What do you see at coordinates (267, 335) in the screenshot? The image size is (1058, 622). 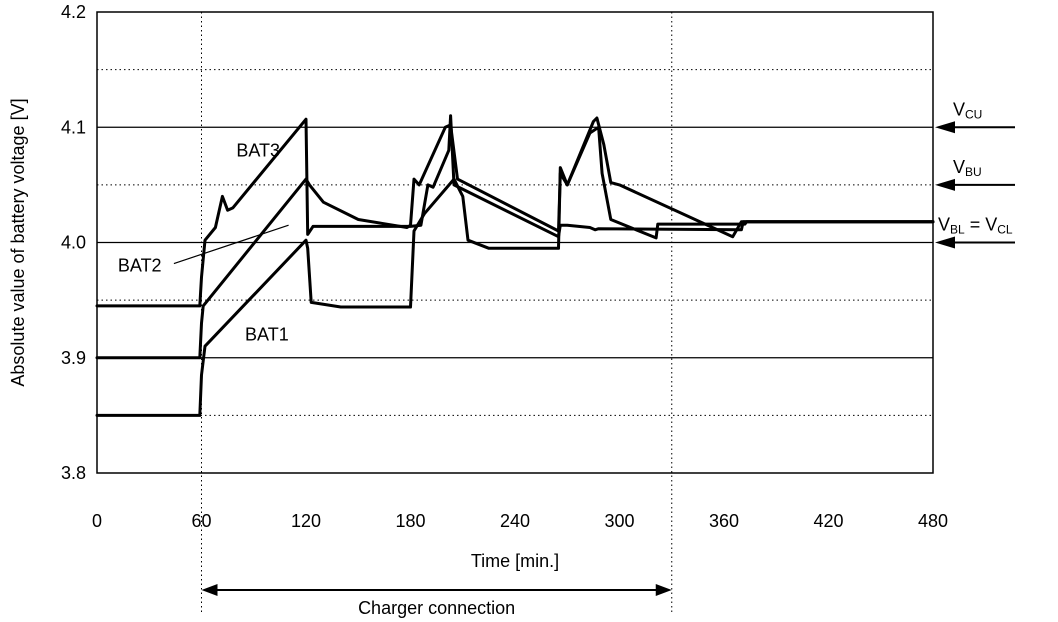 I see `series-label-bat1: BAT1` at bounding box center [267, 335].